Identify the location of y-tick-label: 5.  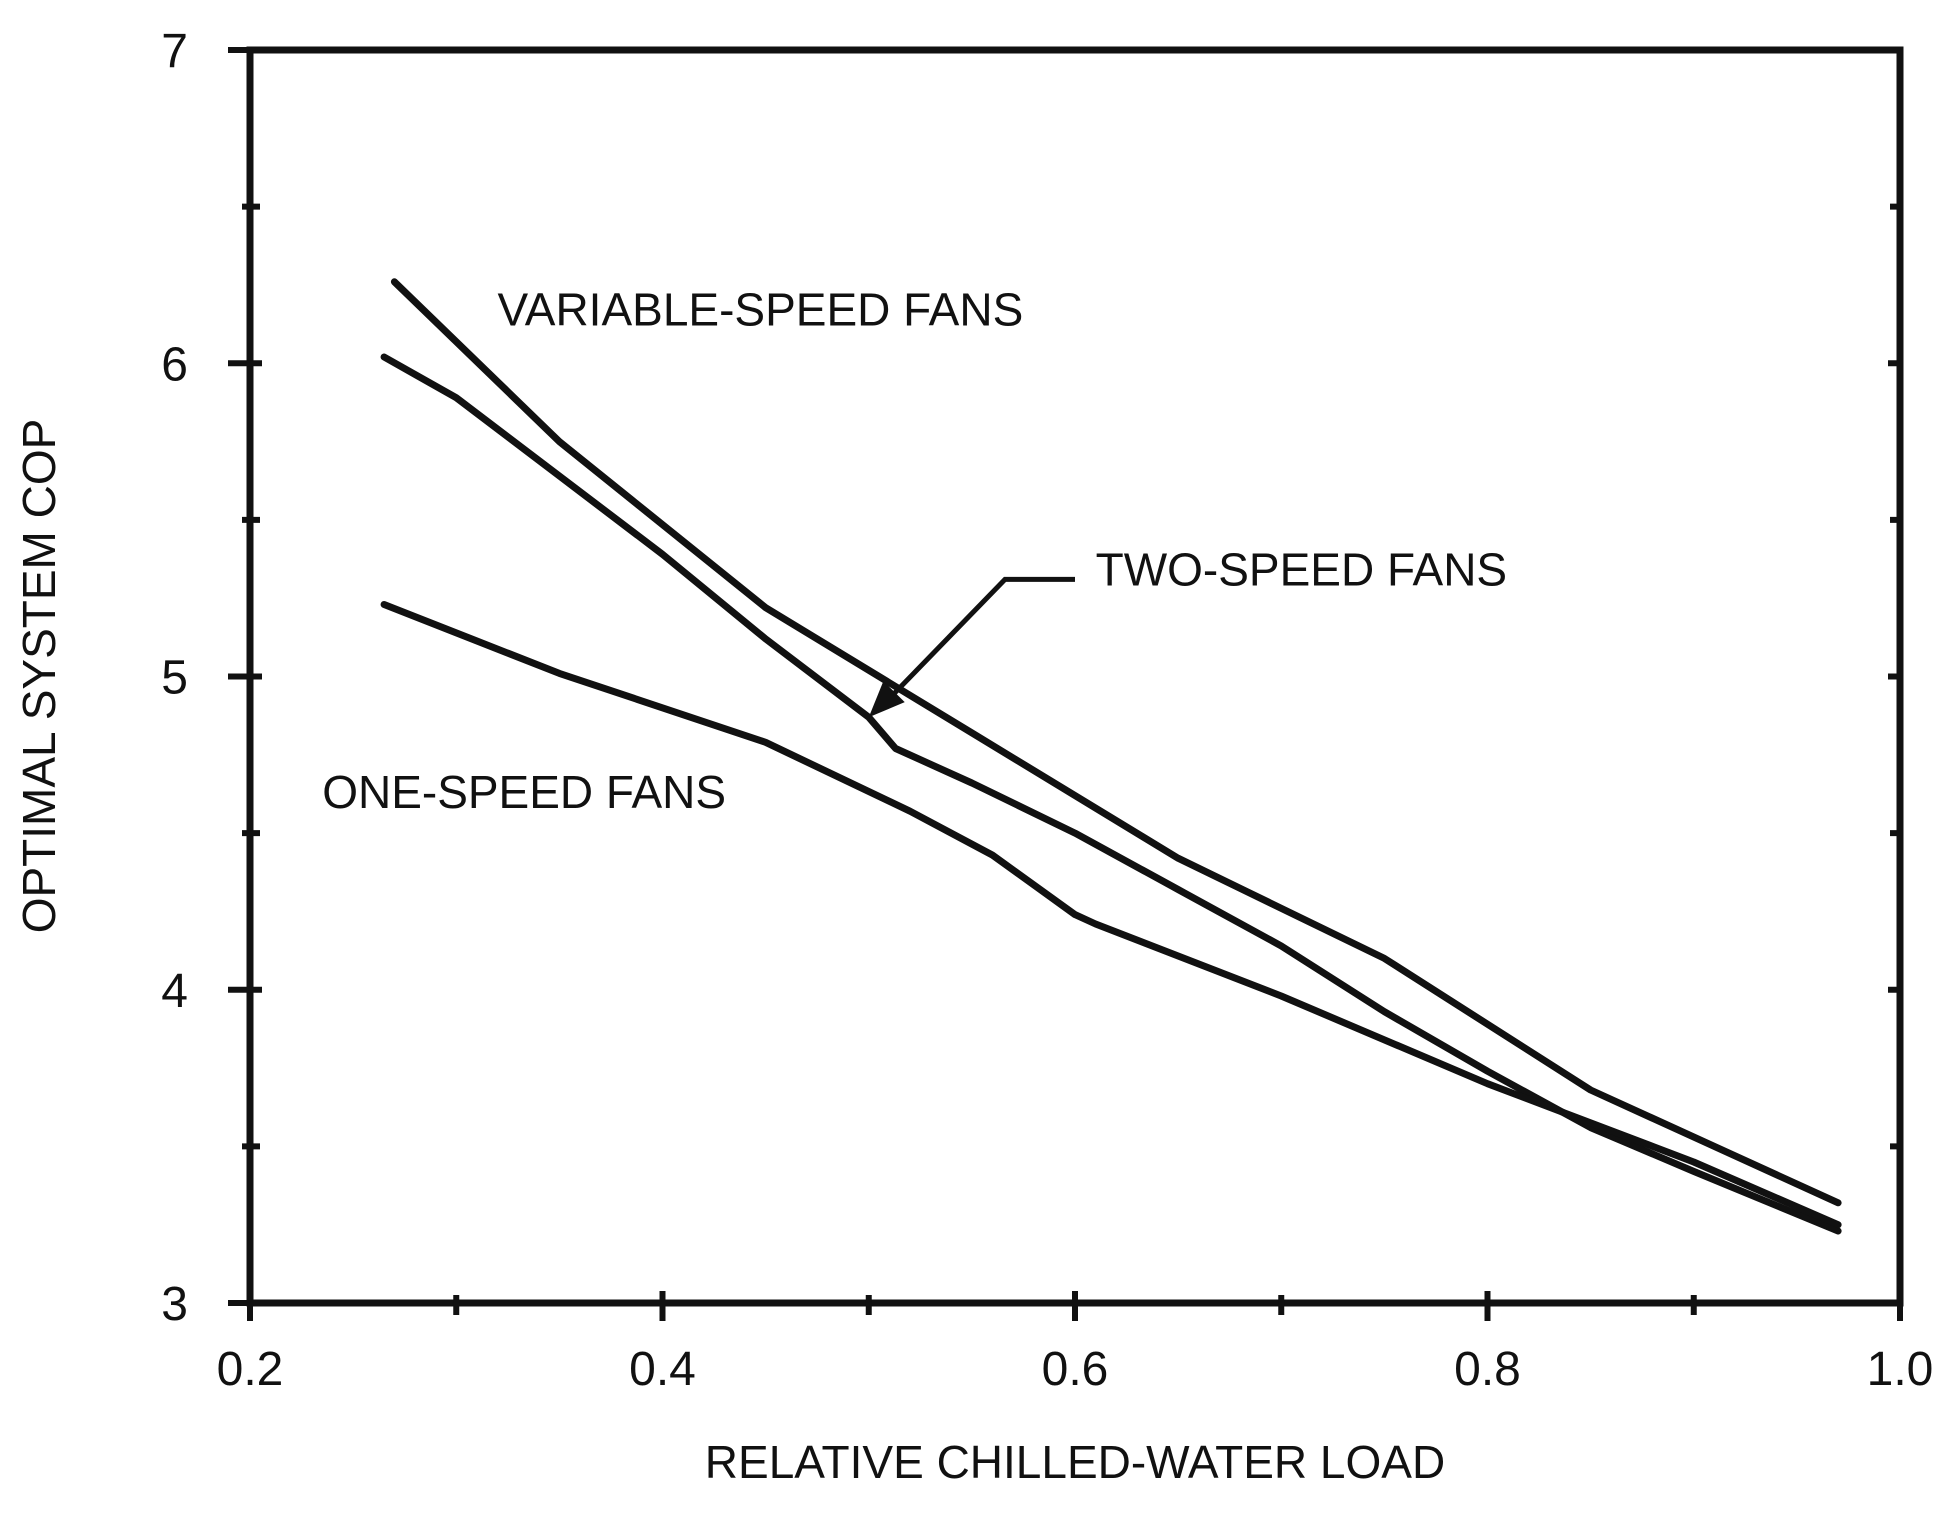
(174, 678).